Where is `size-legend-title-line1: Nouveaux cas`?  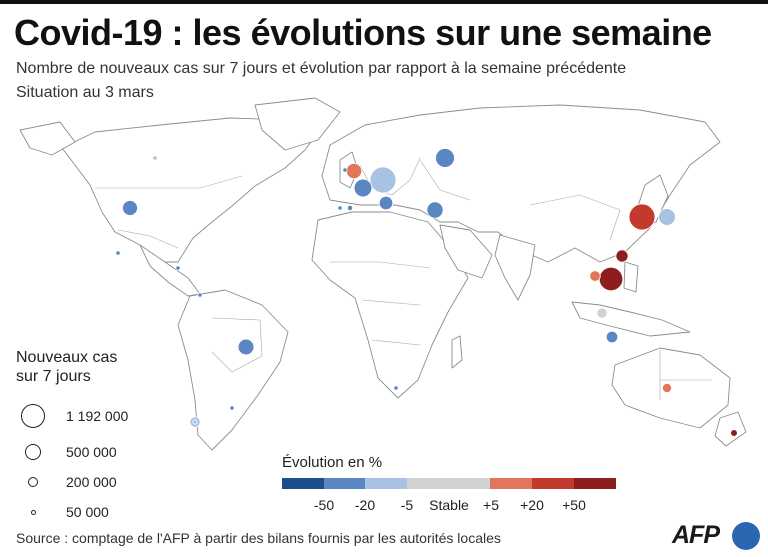 size-legend-title-line1: Nouveaux cas is located at coordinates (67, 357).